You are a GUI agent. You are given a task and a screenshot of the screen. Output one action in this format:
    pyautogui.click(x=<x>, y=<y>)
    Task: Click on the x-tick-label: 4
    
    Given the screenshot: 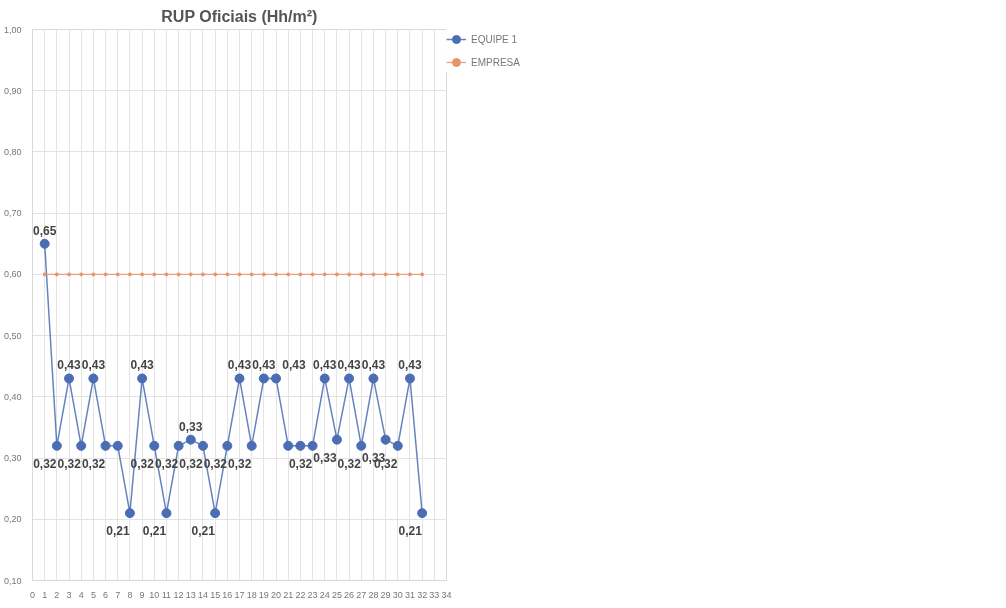 What is the action you would take?
    pyautogui.click(x=81, y=594)
    